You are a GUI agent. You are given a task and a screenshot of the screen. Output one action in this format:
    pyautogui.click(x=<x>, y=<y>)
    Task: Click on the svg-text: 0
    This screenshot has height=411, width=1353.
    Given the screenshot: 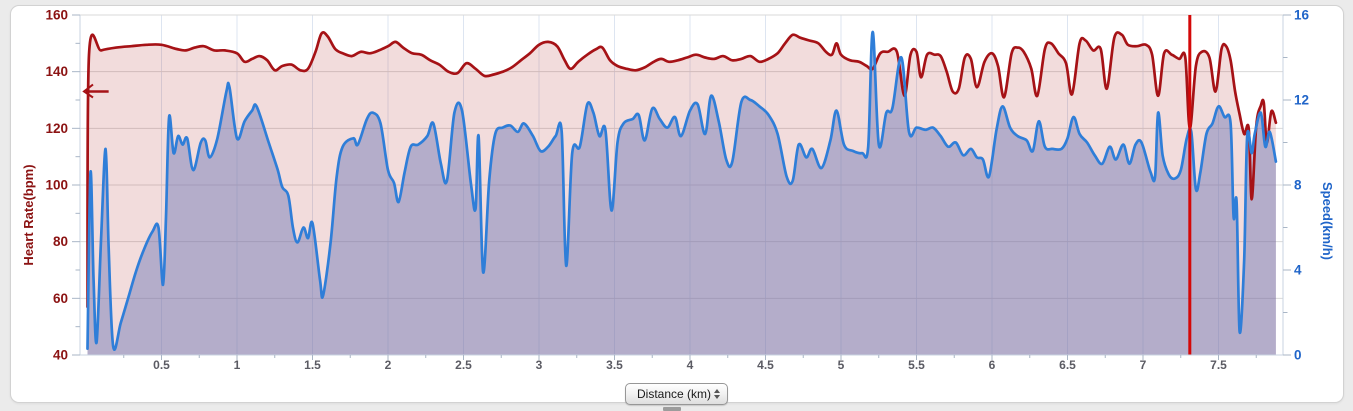 What is the action you would take?
    pyautogui.click(x=1298, y=355)
    